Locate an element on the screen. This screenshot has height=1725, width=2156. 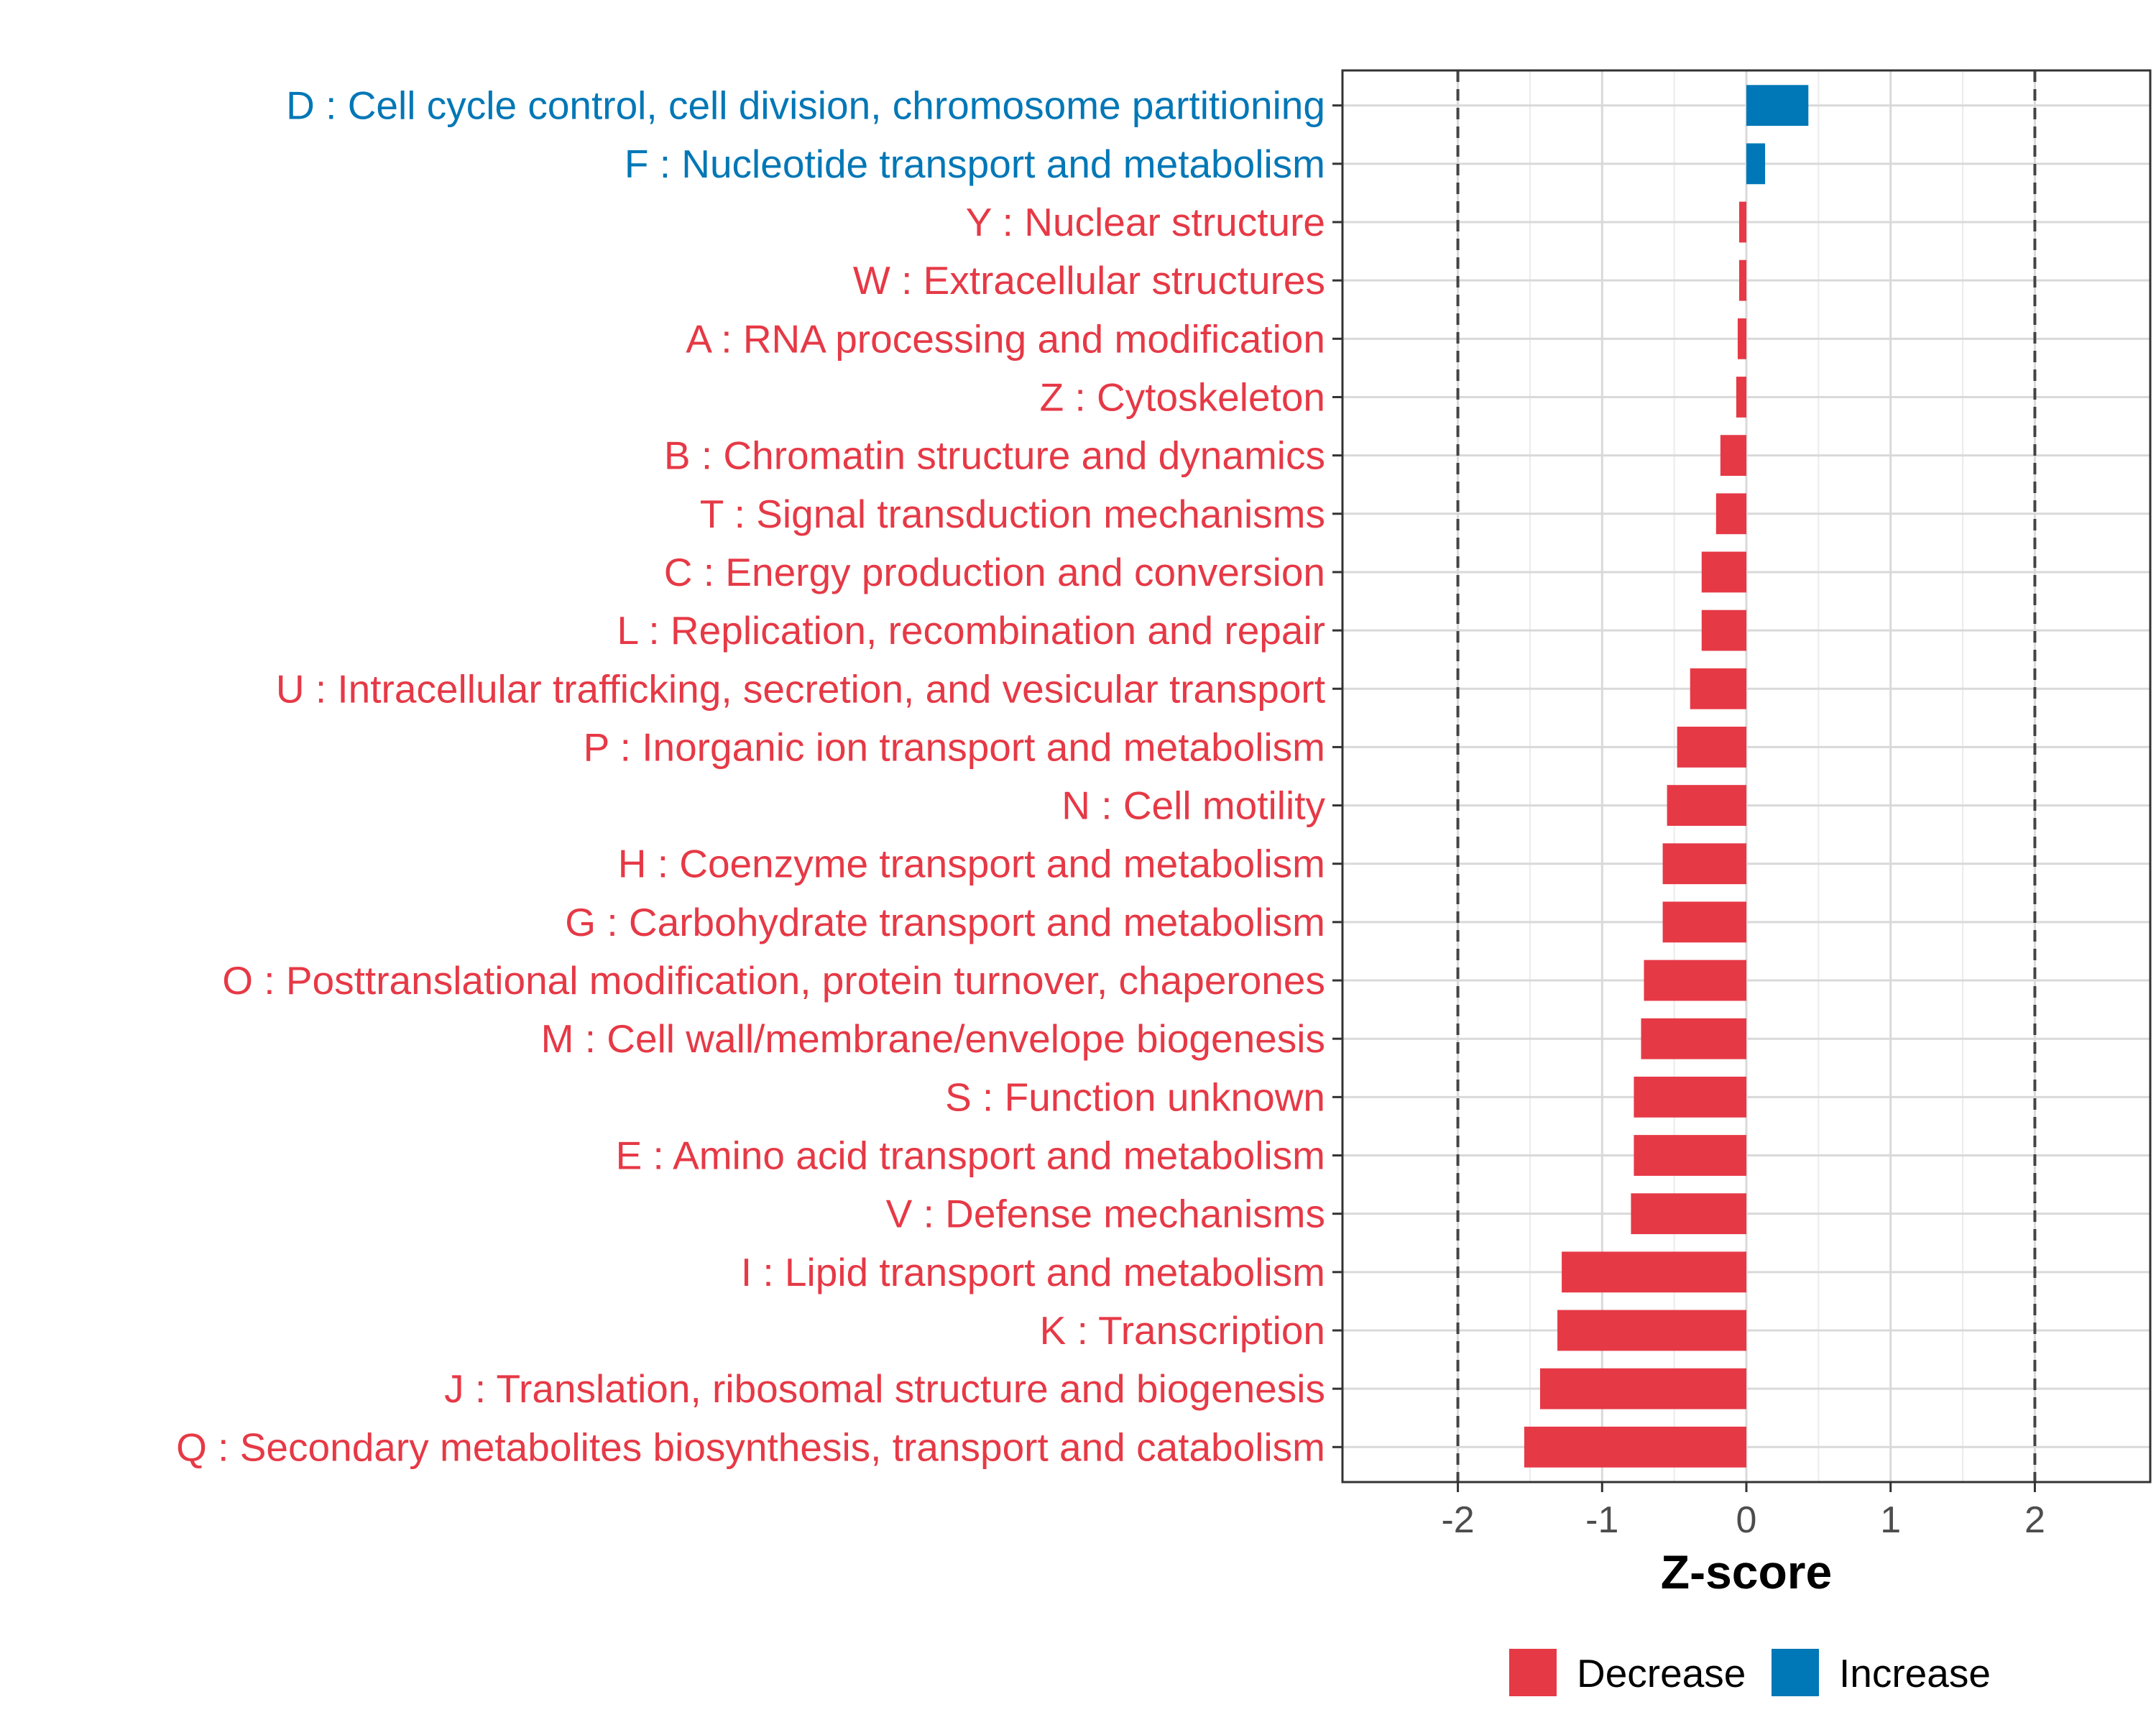
category-label: F : Nucleotide transport and metabolism is located at coordinates (975, 164).